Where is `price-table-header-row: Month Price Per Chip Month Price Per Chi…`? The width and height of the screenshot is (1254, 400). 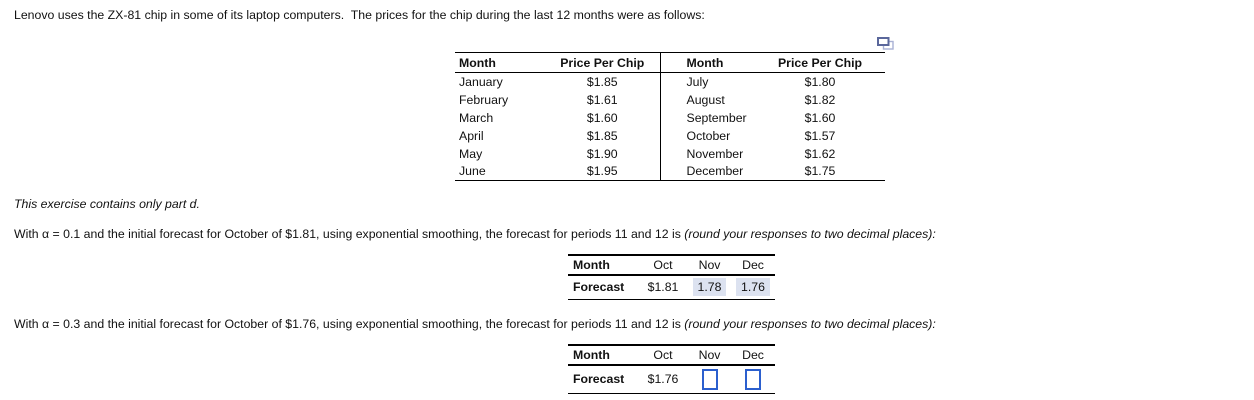
price-table-header-row: Month Price Per Chip Month Price Per Chi… is located at coordinates (670, 62).